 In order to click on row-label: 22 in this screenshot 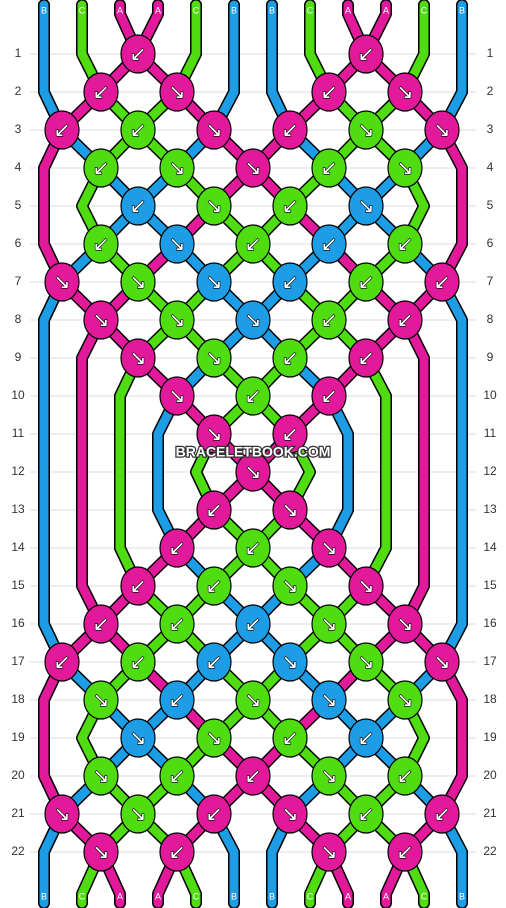, I will do `click(490, 851)`.